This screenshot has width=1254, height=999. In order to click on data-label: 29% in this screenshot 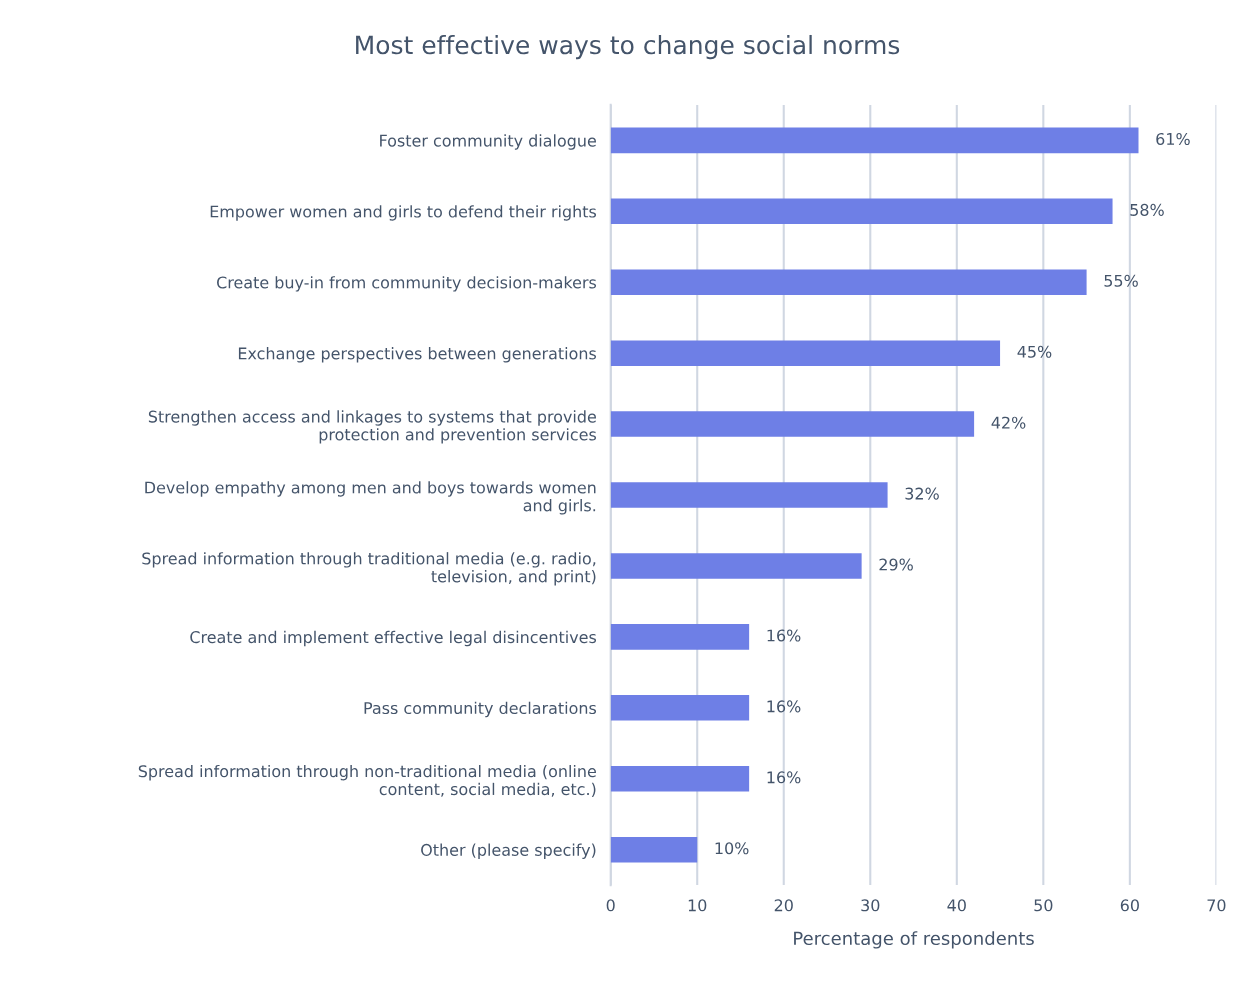, I will do `click(896, 564)`.